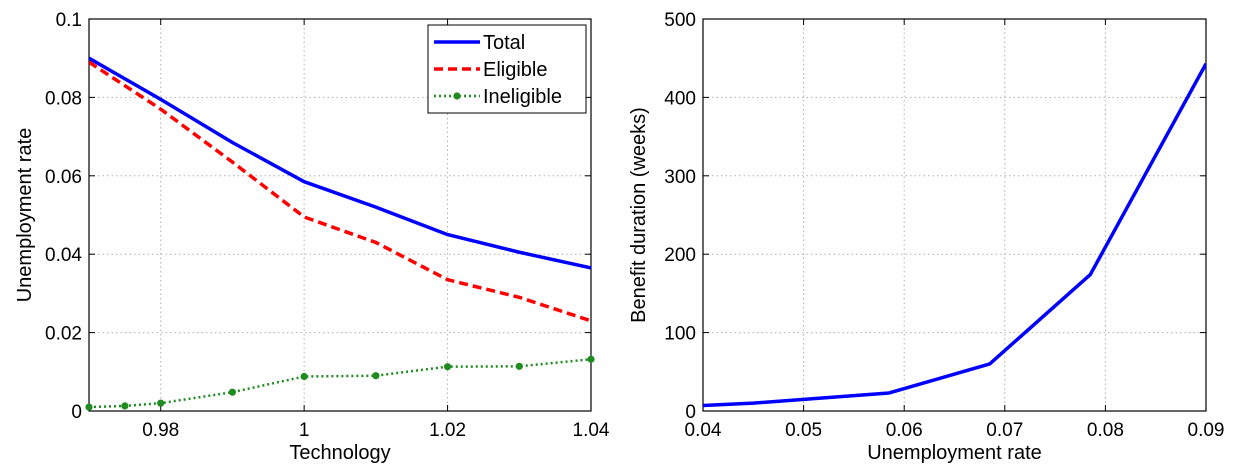  I want to click on y-tick-label: 0.02, so click(63, 334).